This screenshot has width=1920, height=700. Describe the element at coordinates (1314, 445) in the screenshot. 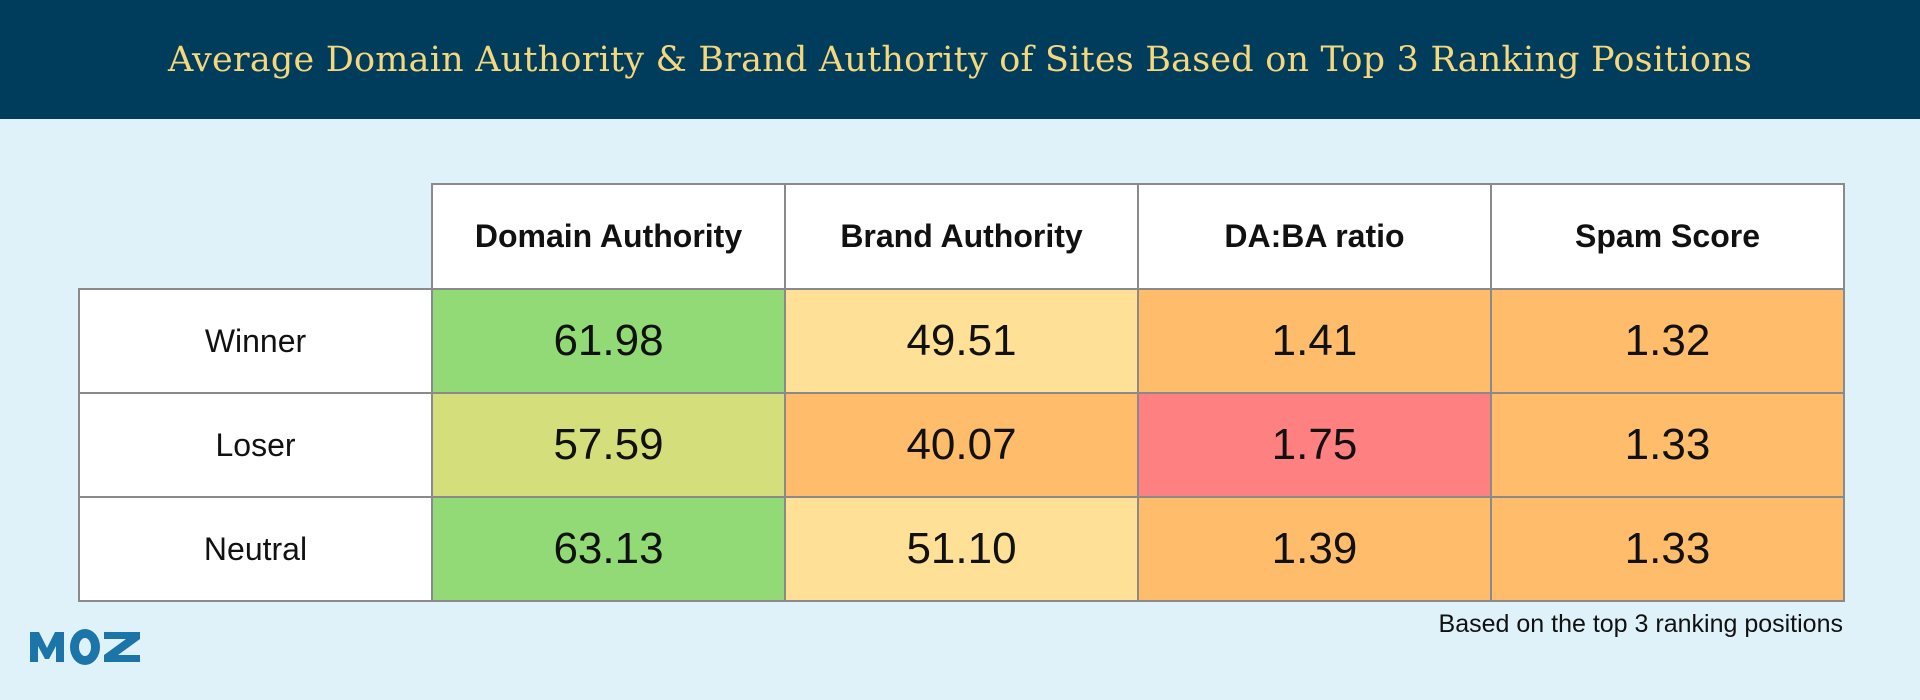

I see `value-cell: 1.75` at that location.